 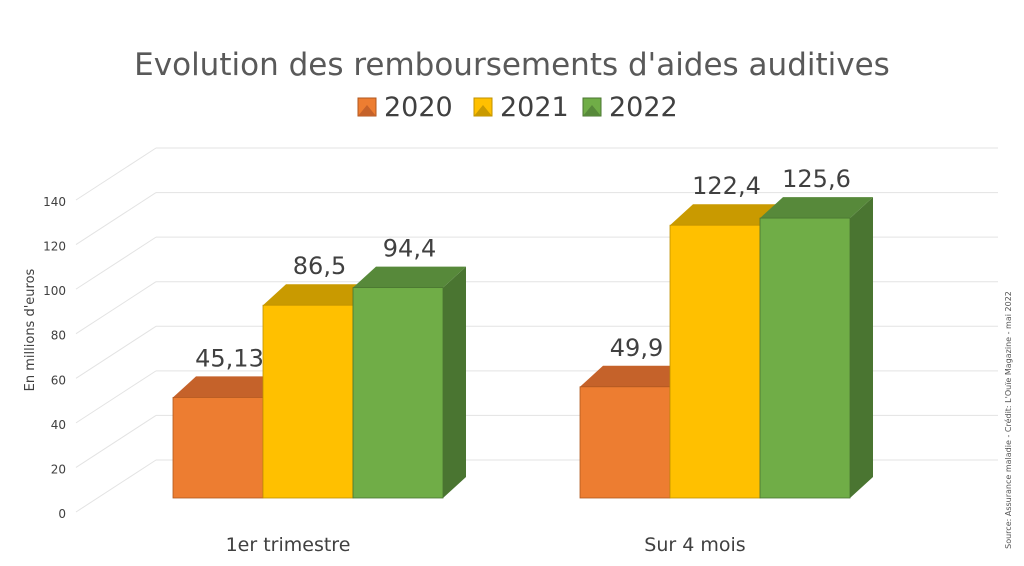 I want to click on legend-label: 2020, so click(x=418, y=107).